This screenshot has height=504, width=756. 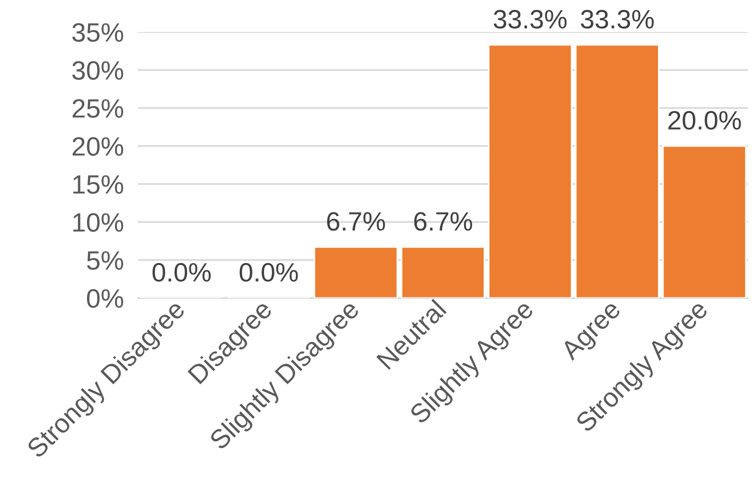 I want to click on y-tick-label: 15%, so click(x=98, y=184).